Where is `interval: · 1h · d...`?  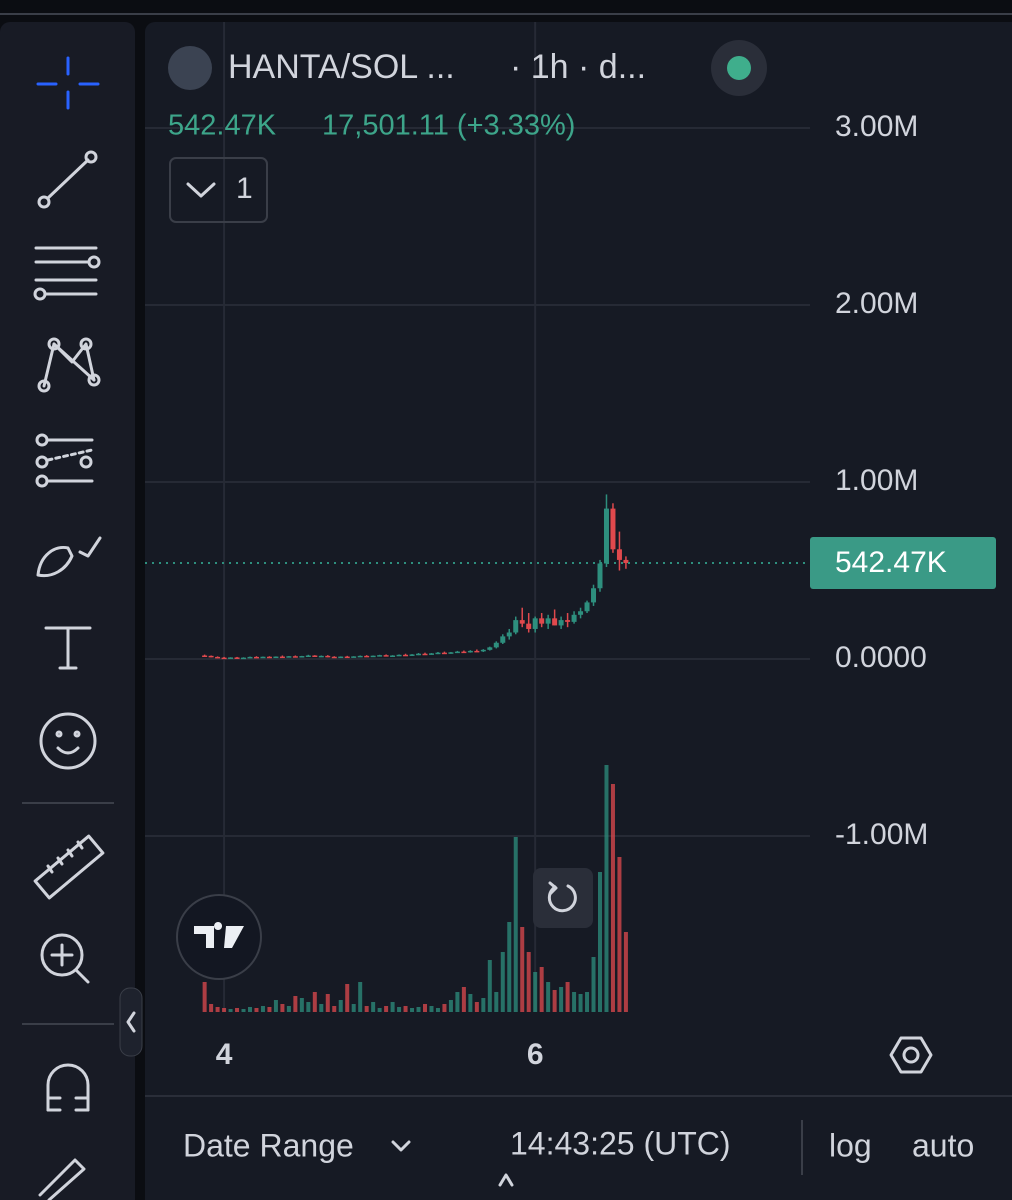
interval: · 1h · d... is located at coordinates (578, 67).